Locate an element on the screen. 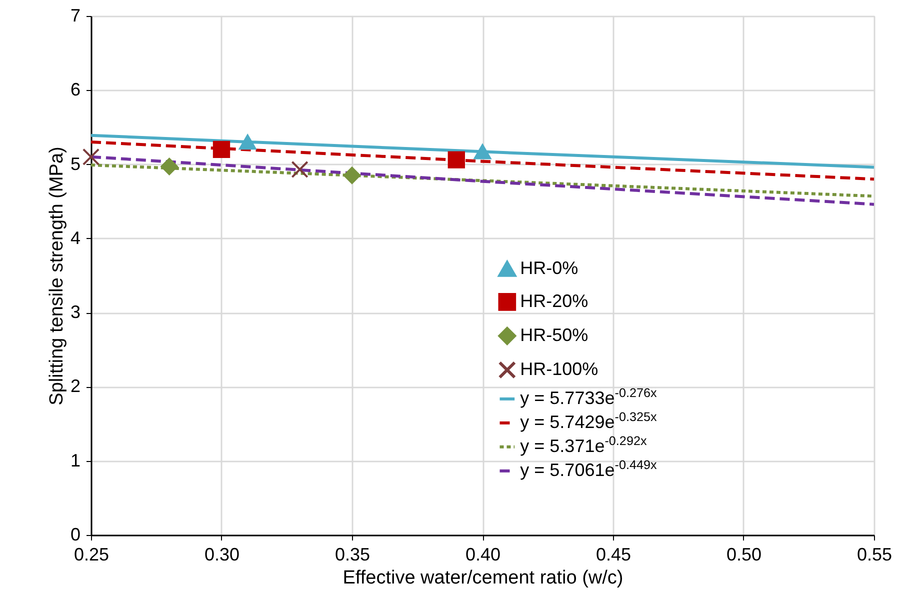  legend-label: HR-20% is located at coordinates (554, 300).